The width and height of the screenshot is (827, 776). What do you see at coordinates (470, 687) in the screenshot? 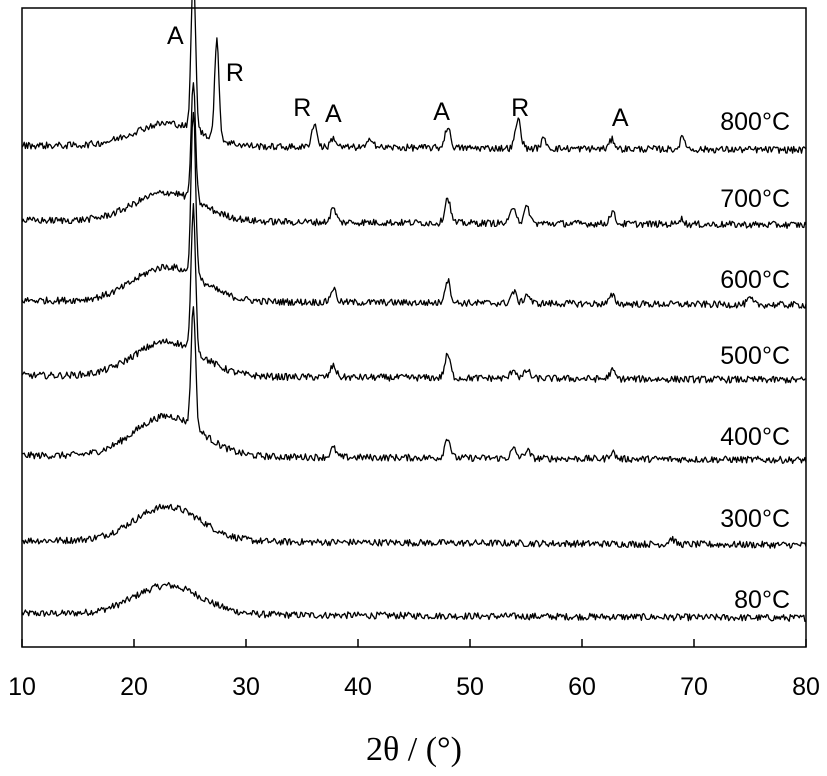
I see `x-tick-label: 50` at bounding box center [470, 687].